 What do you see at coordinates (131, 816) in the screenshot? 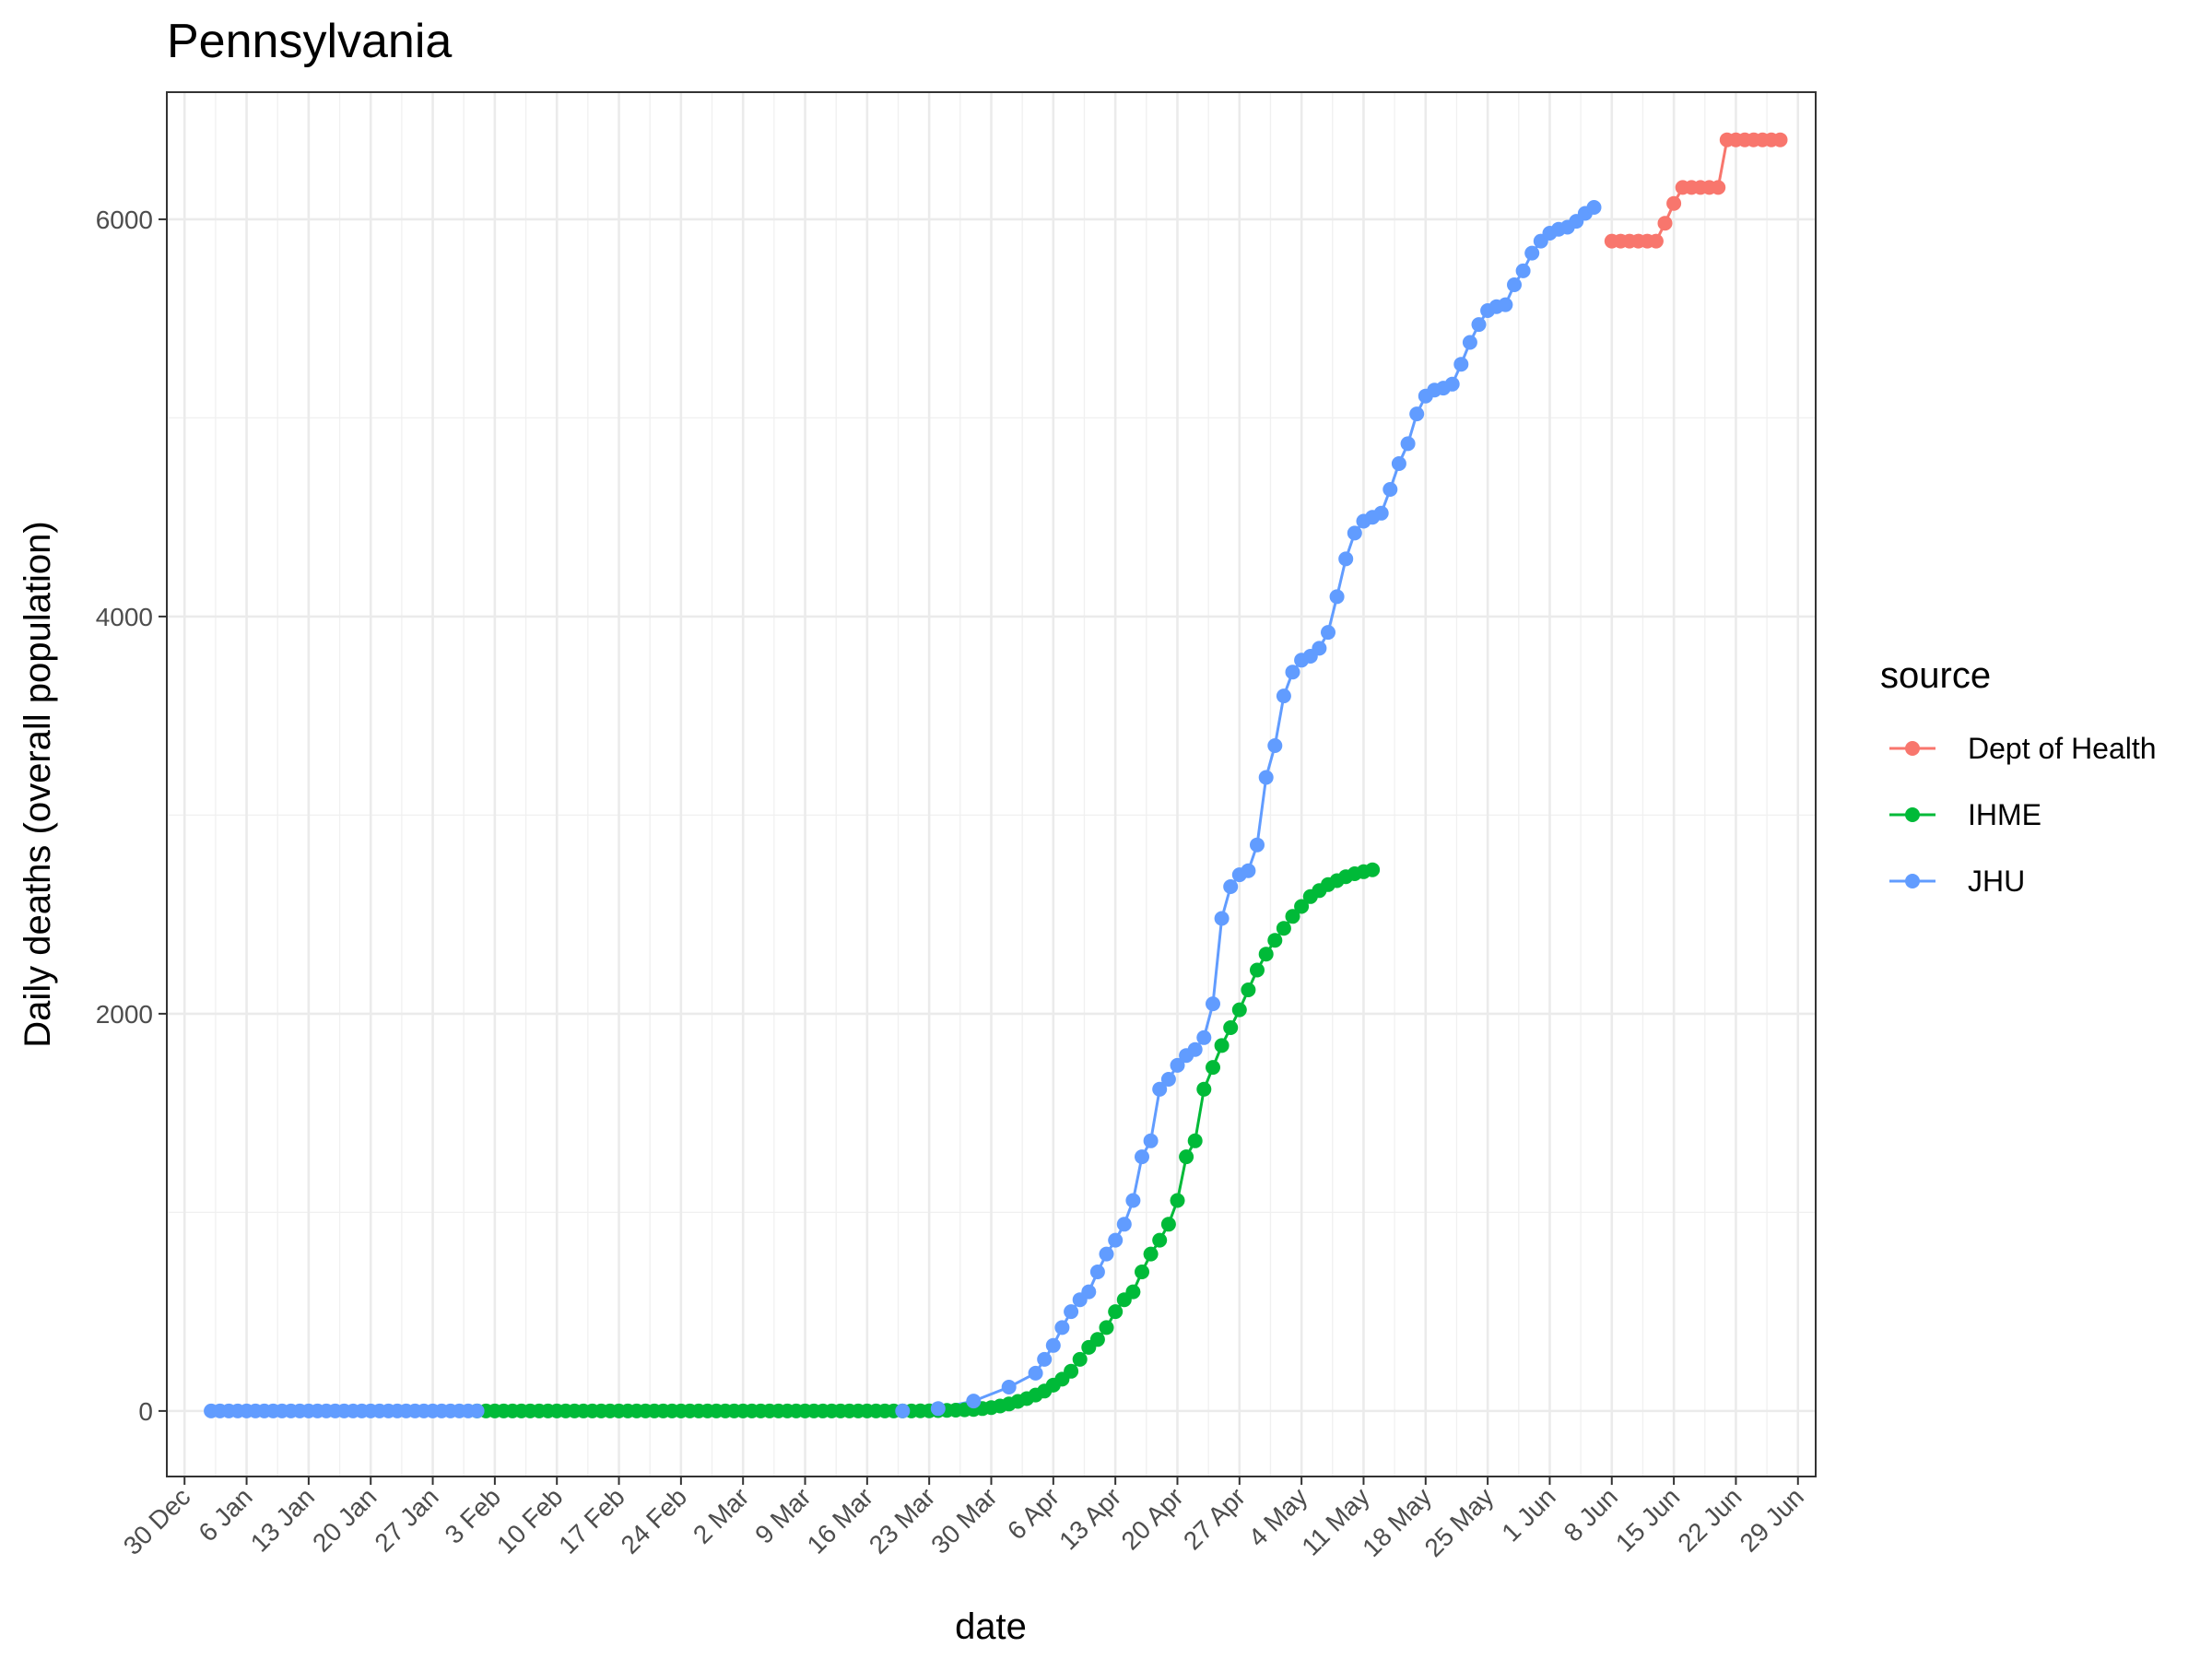
I see `y-axis-ticks: 0 2000 4000 6000` at bounding box center [131, 816].